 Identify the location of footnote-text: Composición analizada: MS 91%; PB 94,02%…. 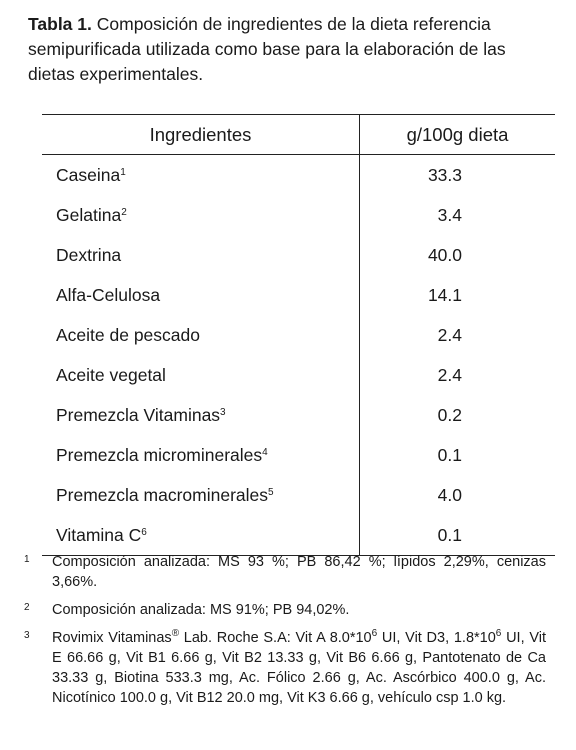
(299, 610).